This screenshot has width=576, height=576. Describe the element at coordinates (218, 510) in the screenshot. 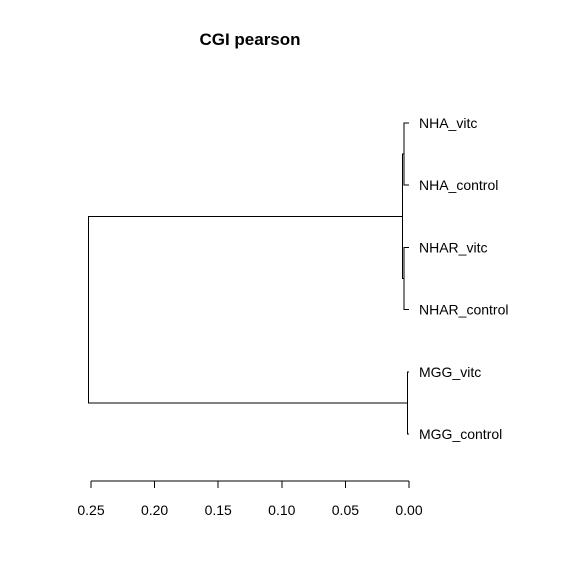

I see `axis-tick-label: 0.15` at that location.